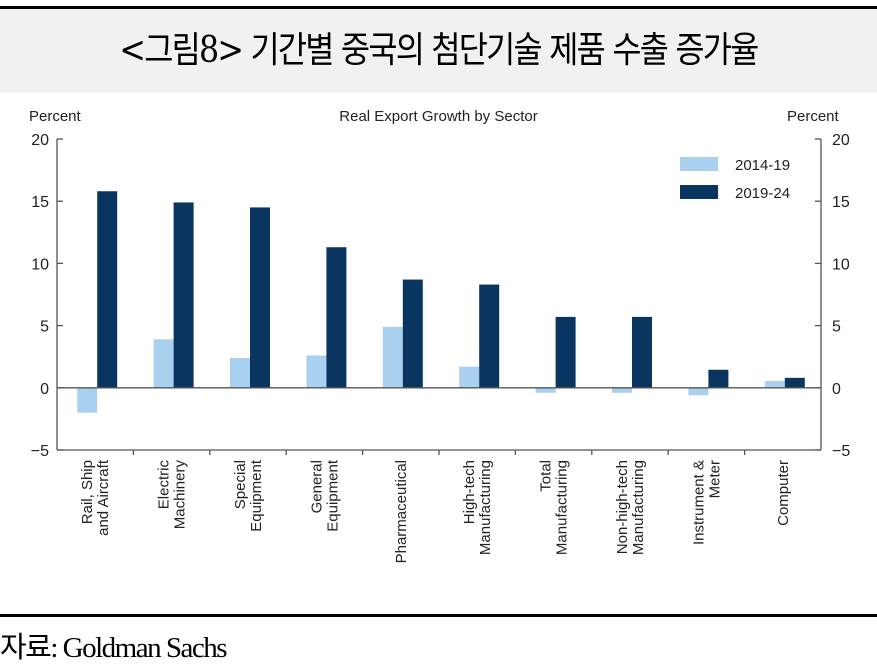 This screenshot has width=877, height=672. What do you see at coordinates (44, 327) in the screenshot?
I see `left-ytick-label: 5` at bounding box center [44, 327].